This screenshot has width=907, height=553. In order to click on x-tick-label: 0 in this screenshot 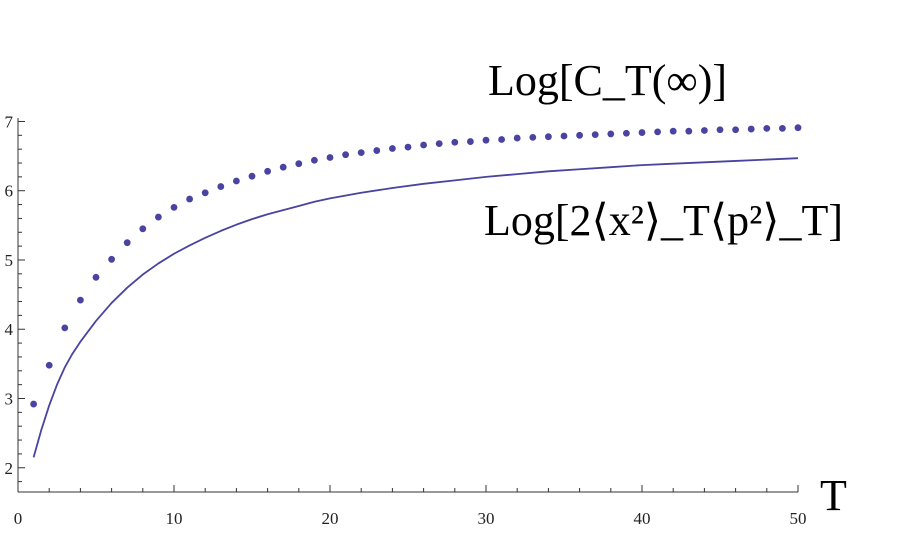, I will do `click(18, 518)`.